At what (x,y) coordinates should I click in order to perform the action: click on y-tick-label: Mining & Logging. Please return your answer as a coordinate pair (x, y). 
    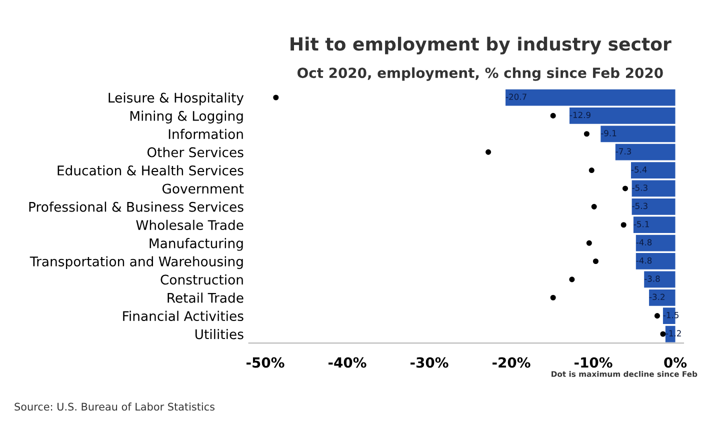
    Looking at the image, I should click on (186, 117).